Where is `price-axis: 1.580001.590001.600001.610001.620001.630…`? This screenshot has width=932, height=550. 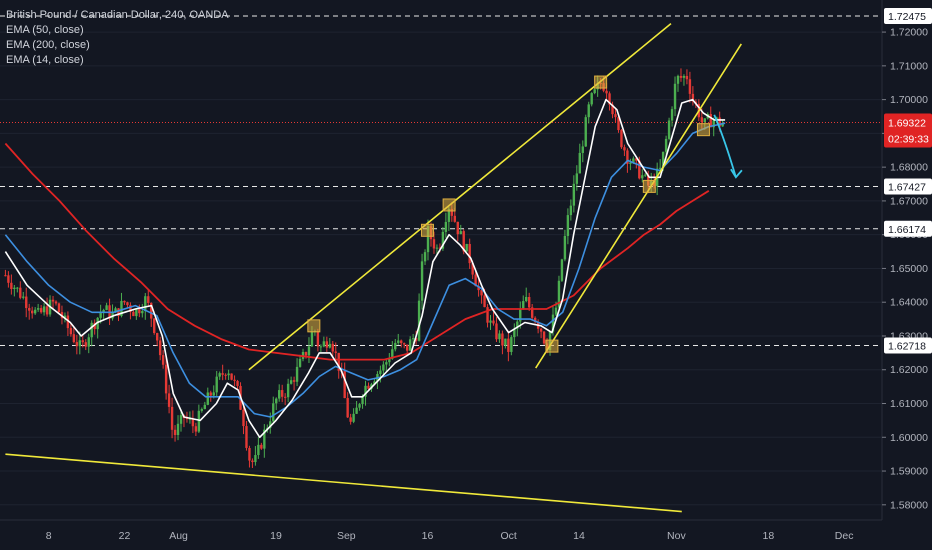 price-axis: 1.580001.590001.600001.610001.620001.630… is located at coordinates (906, 275).